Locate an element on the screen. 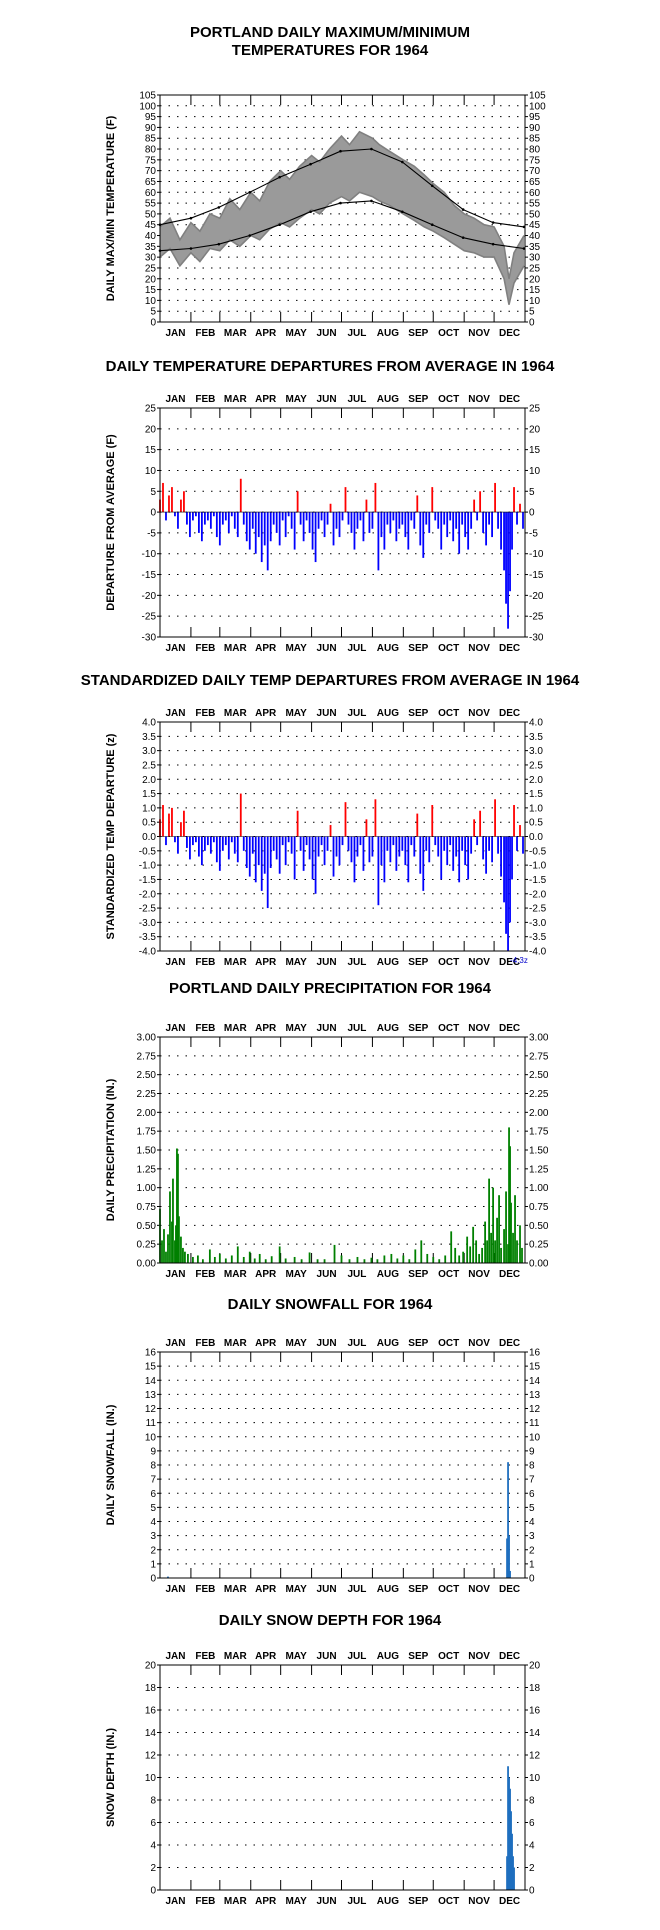  y-tick-label-right: 100 is located at coordinates (537, 106).